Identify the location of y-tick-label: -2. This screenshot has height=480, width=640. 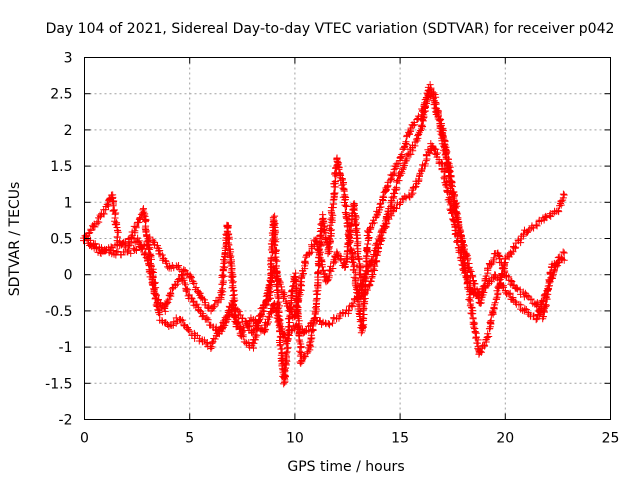
(66, 421).